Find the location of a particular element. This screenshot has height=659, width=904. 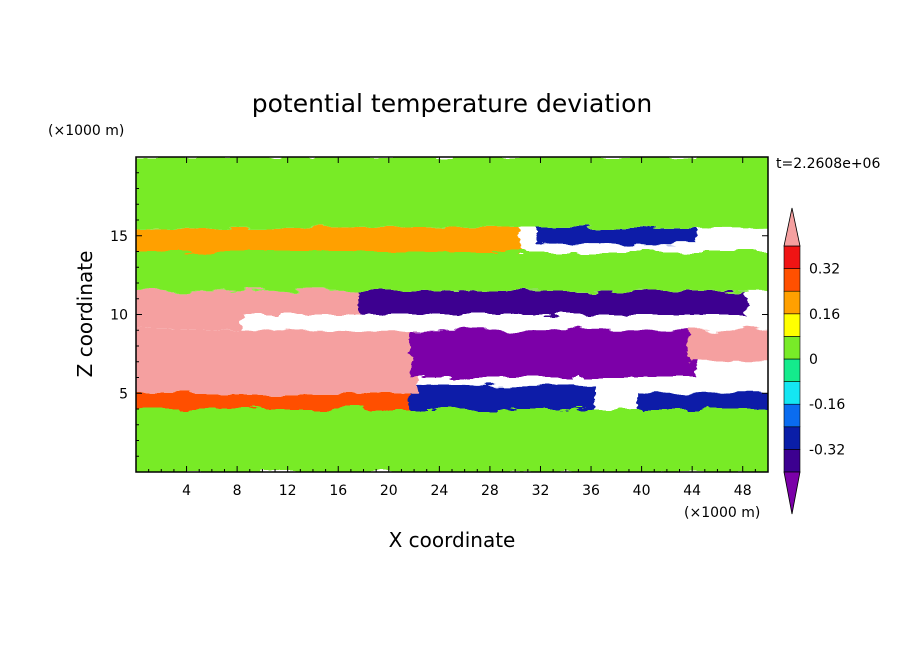

x-tick-label: 44 is located at coordinates (692, 491).